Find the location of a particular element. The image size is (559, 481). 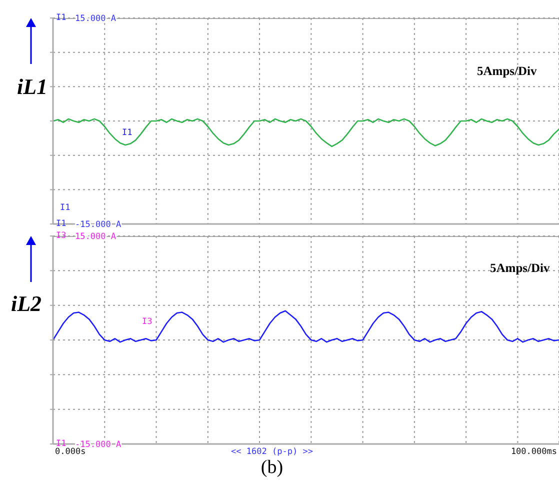

text: (b) is located at coordinates (272, 468).